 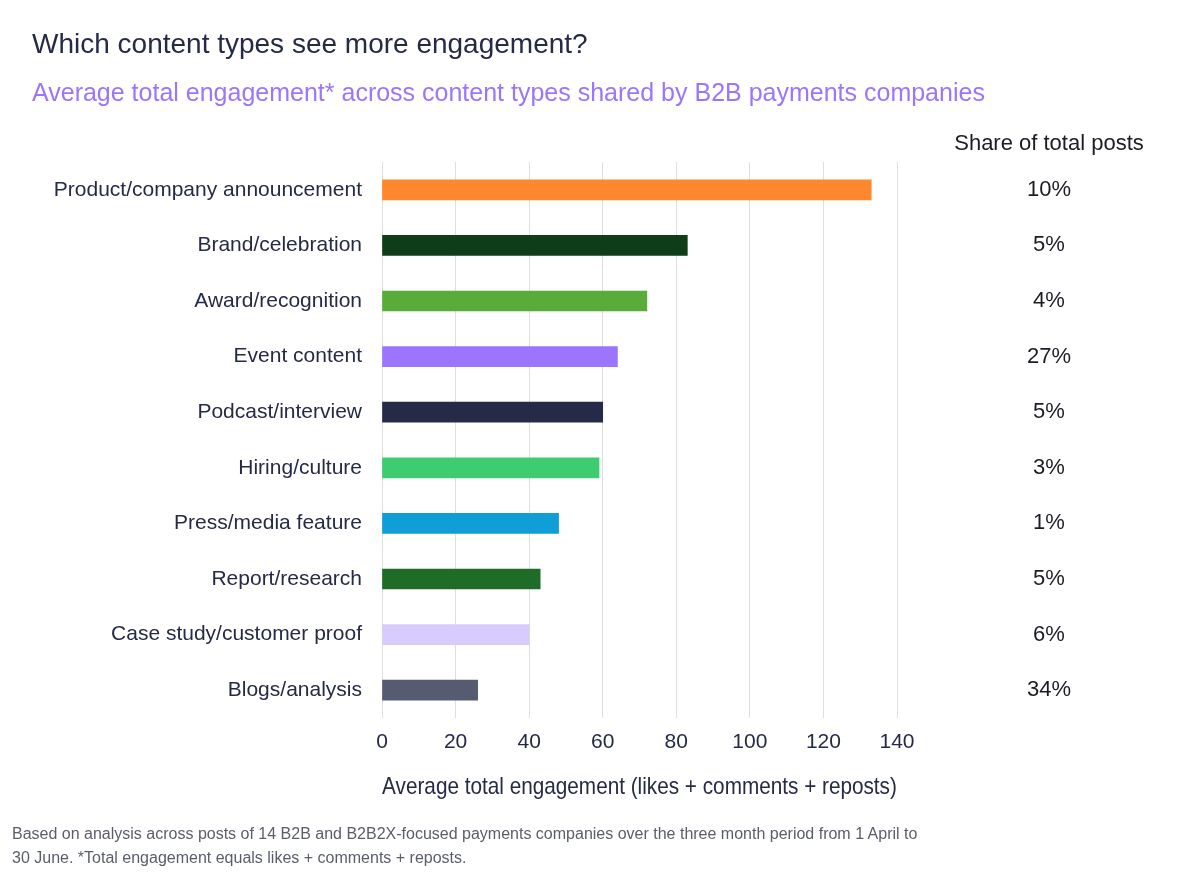 I want to click on text: 34%, so click(x=1049, y=689).